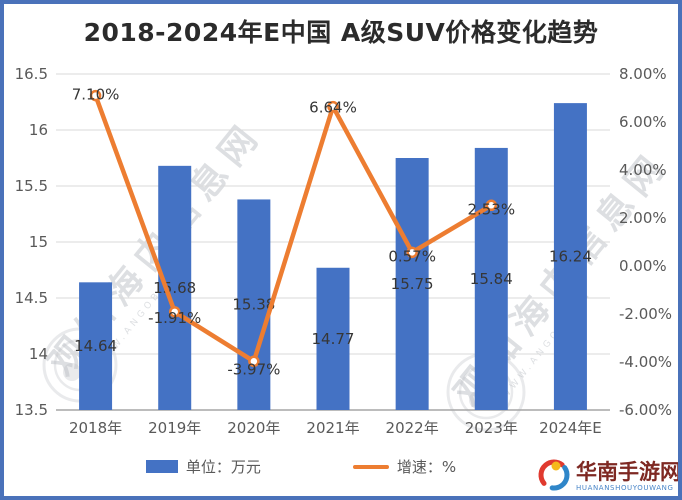 The width and height of the screenshot is (682, 500). I want to click on line-value-label: 2.53%, so click(491, 209).